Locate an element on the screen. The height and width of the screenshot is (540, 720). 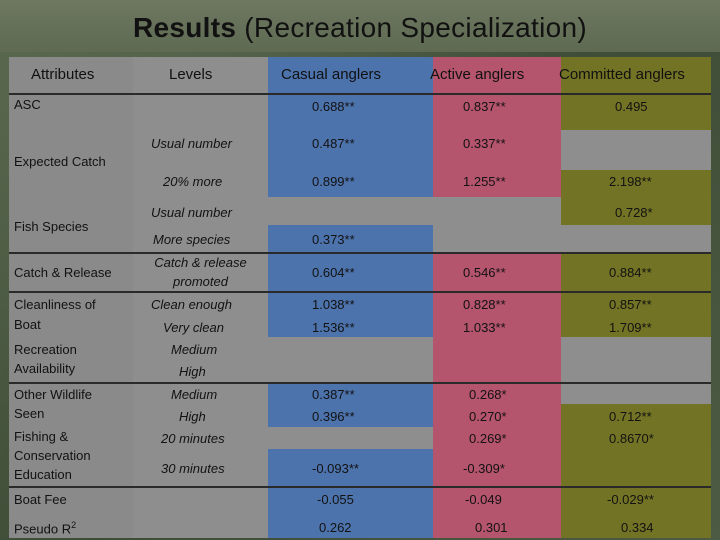
attr-pseudo-r2: Pseudo R2 is located at coordinates (45, 527).